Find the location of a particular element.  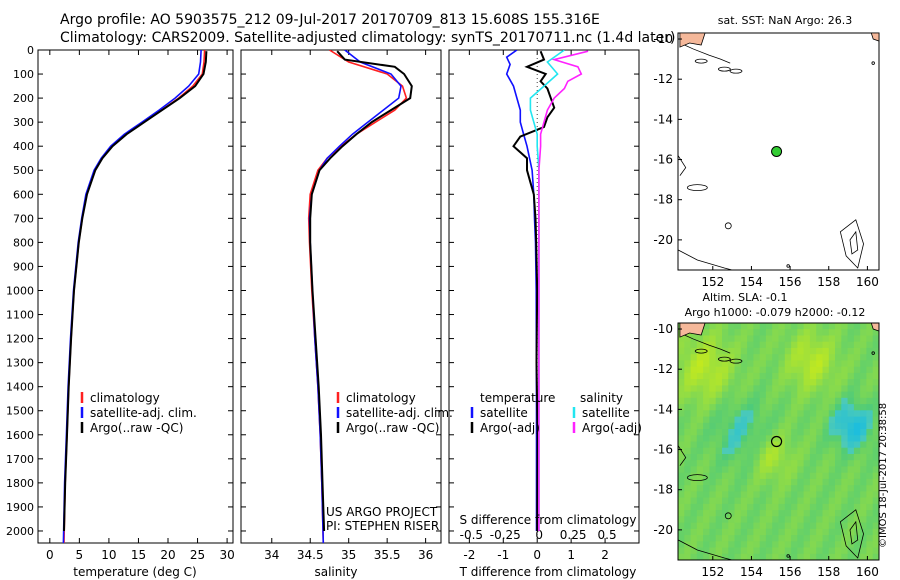

y-tick-label: 300 is located at coordinates (23, 122).